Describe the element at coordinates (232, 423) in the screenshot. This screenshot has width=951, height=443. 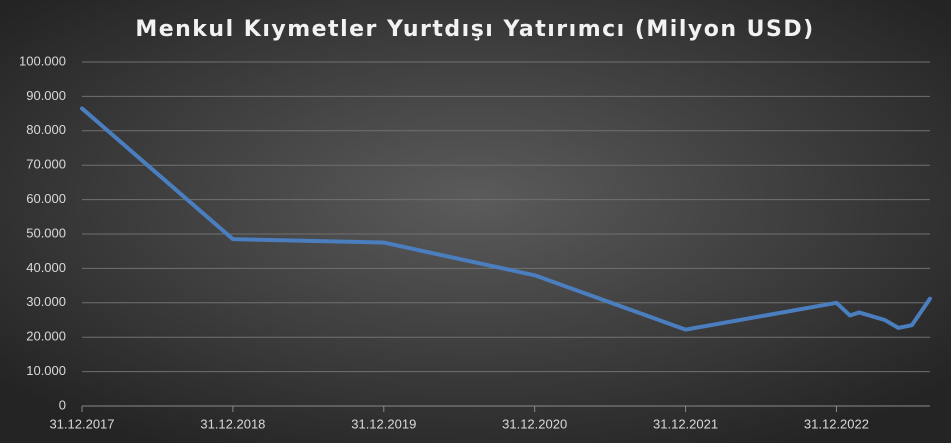
I see `x-tick-label: 31.12.2018` at that location.